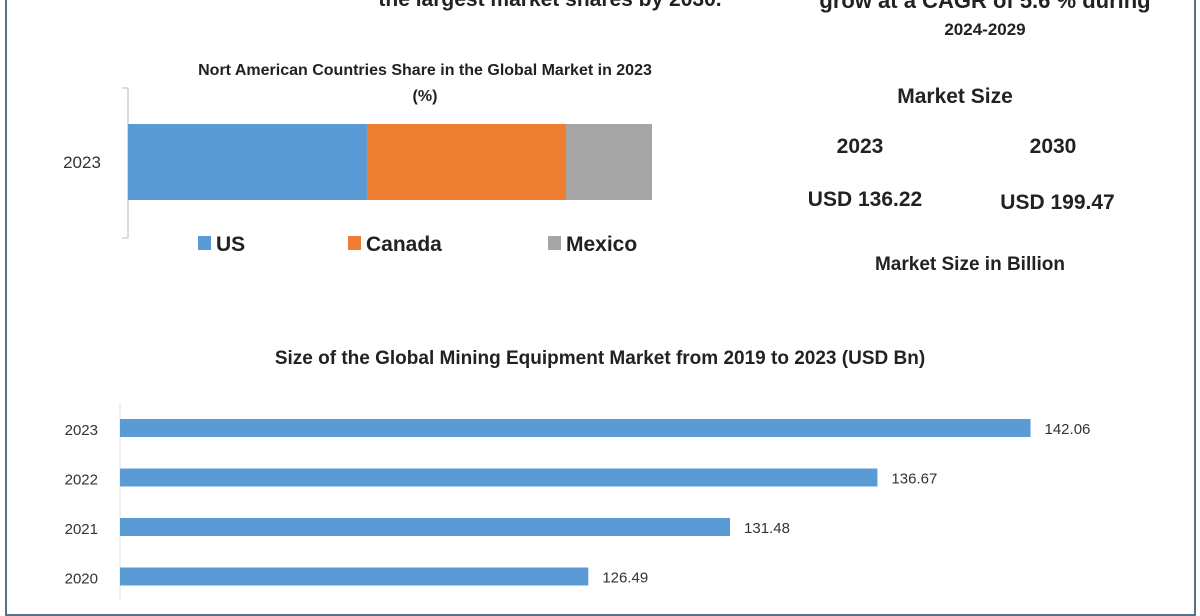  I want to click on chart2-data-label: 131.48, so click(767, 528).